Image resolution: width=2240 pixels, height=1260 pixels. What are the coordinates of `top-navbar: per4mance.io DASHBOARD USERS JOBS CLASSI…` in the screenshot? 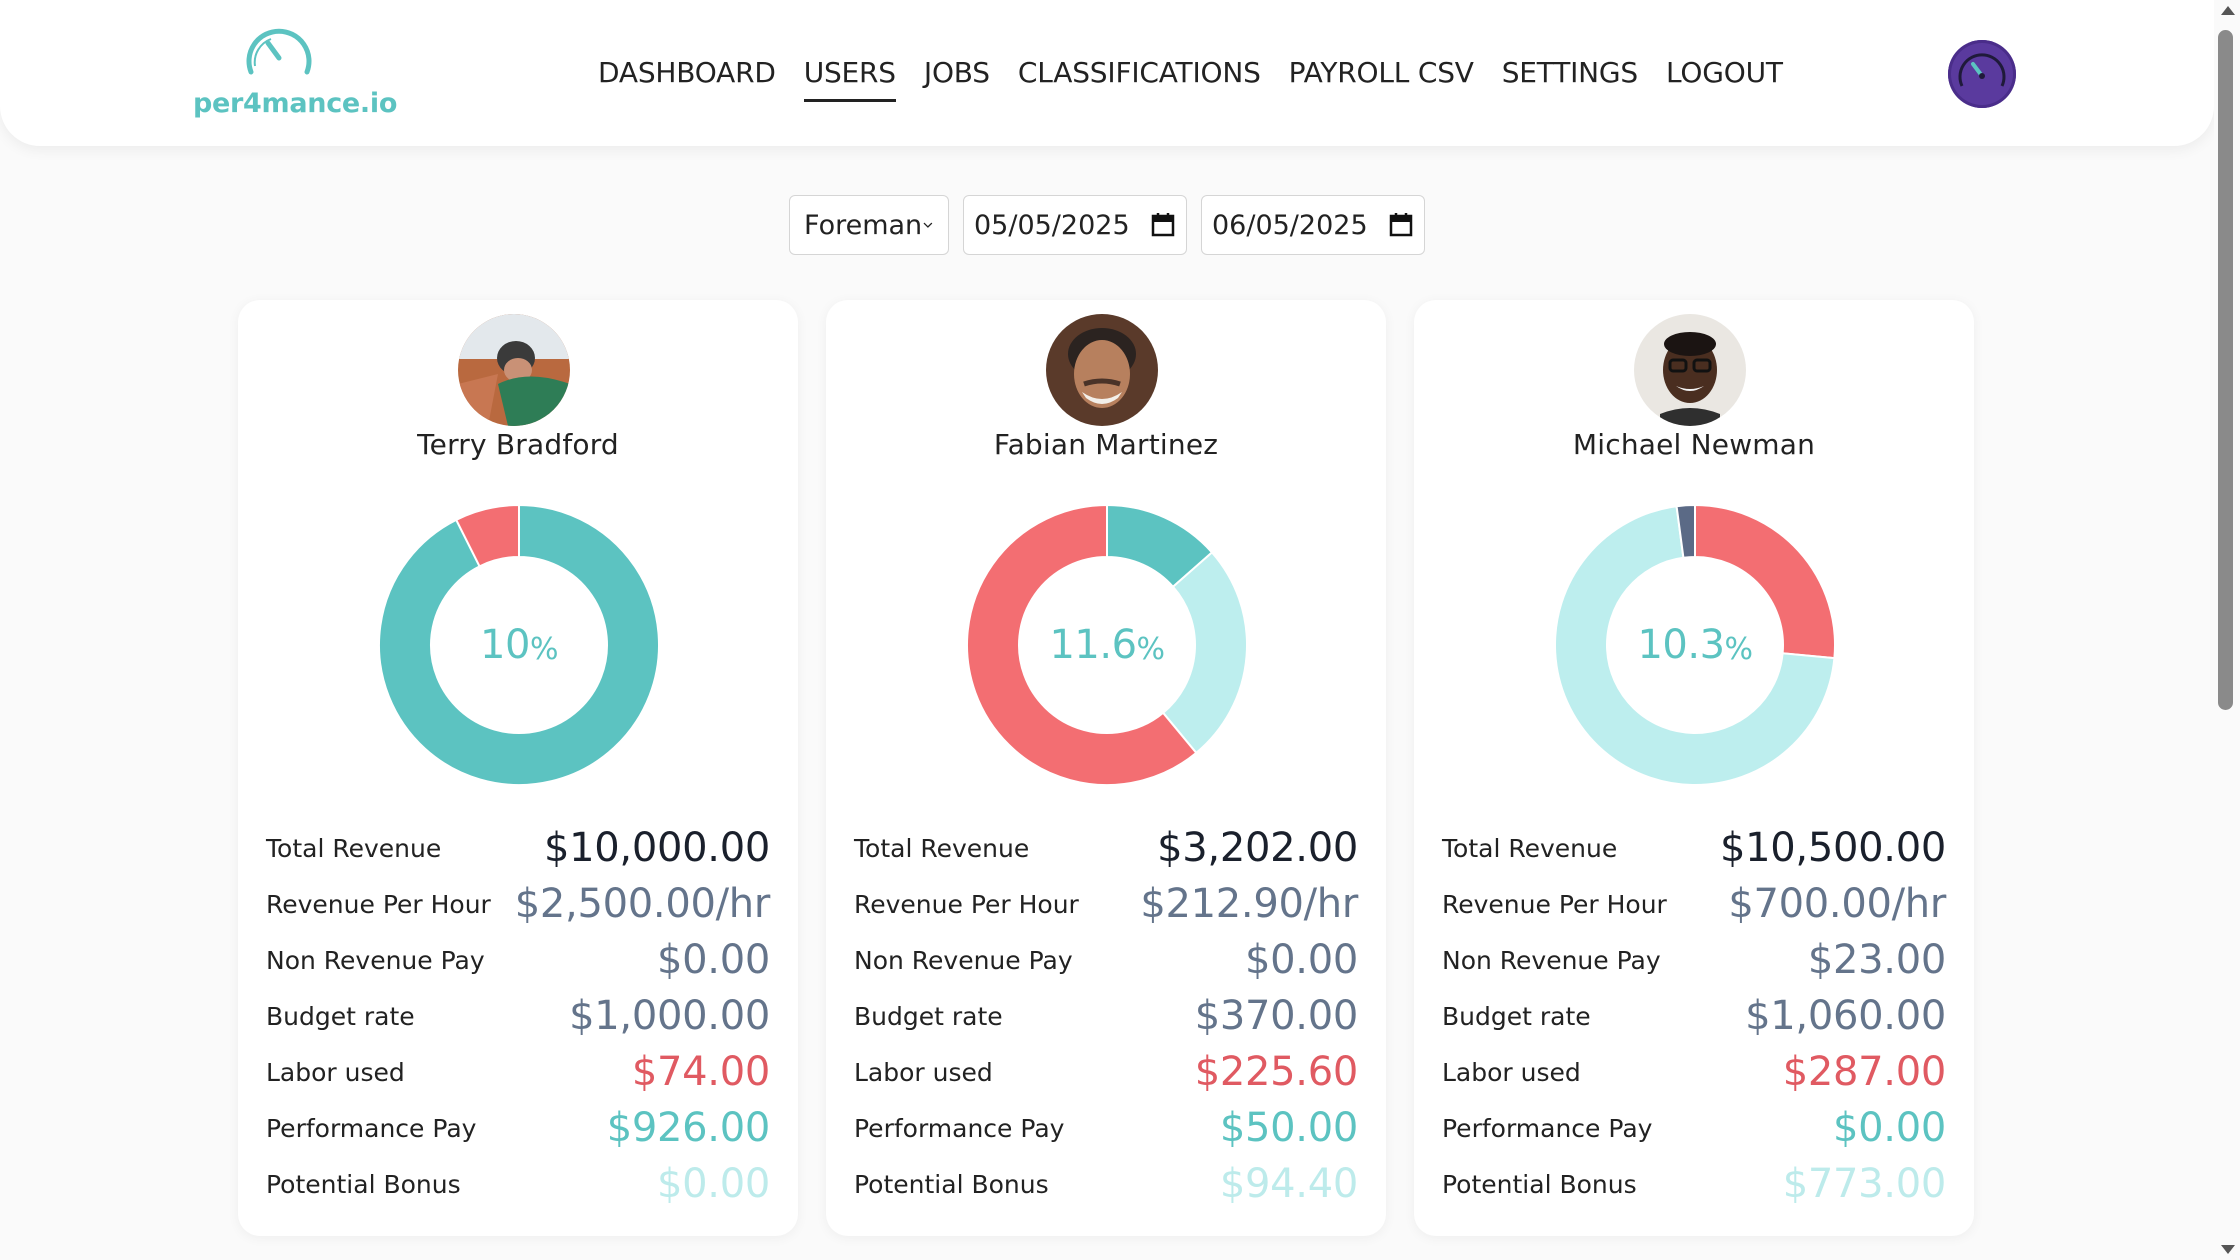 It's located at (1107, 73).